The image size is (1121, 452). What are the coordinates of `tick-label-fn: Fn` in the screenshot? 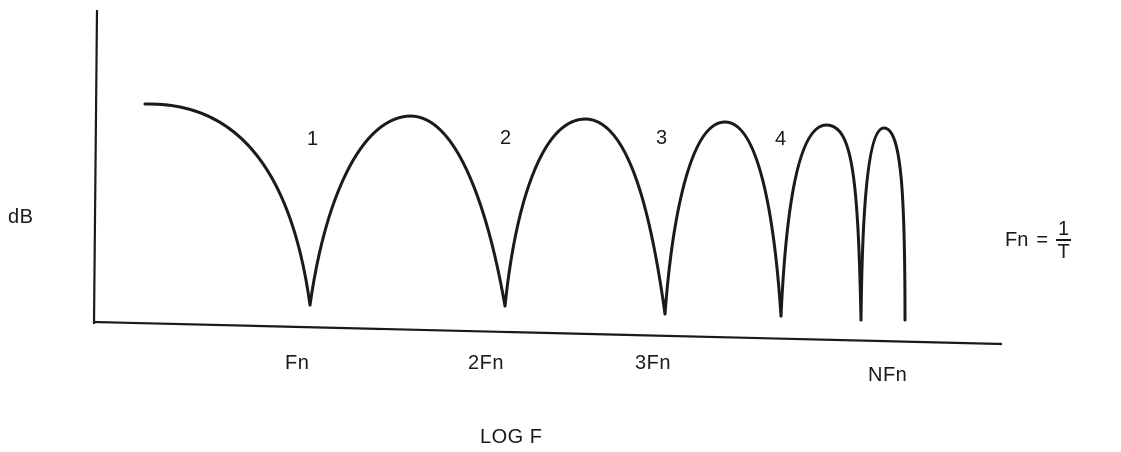 It's located at (297, 363).